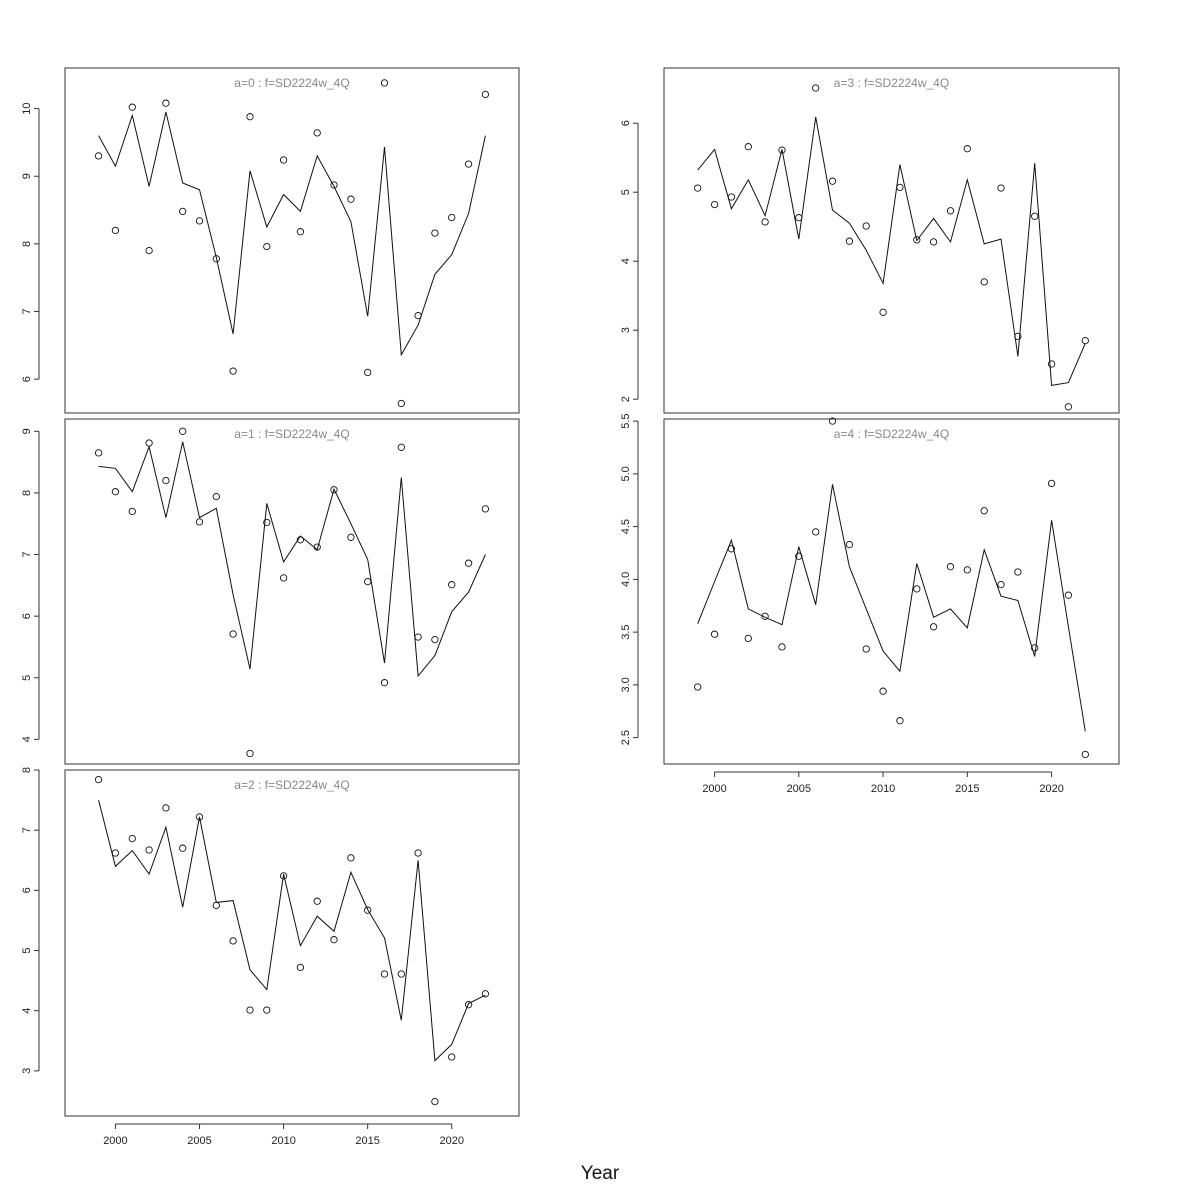 Image resolution: width=1200 pixels, height=1200 pixels. Describe the element at coordinates (891, 83) in the screenshot. I see `panel-title: a=3 : f=SD2224w_4Q` at that location.